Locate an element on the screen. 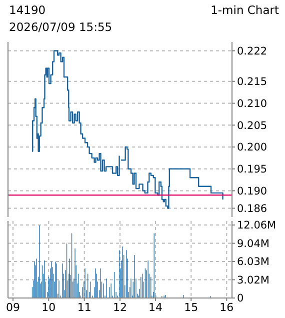  x-tick-label: 11 is located at coordinates (84, 307).